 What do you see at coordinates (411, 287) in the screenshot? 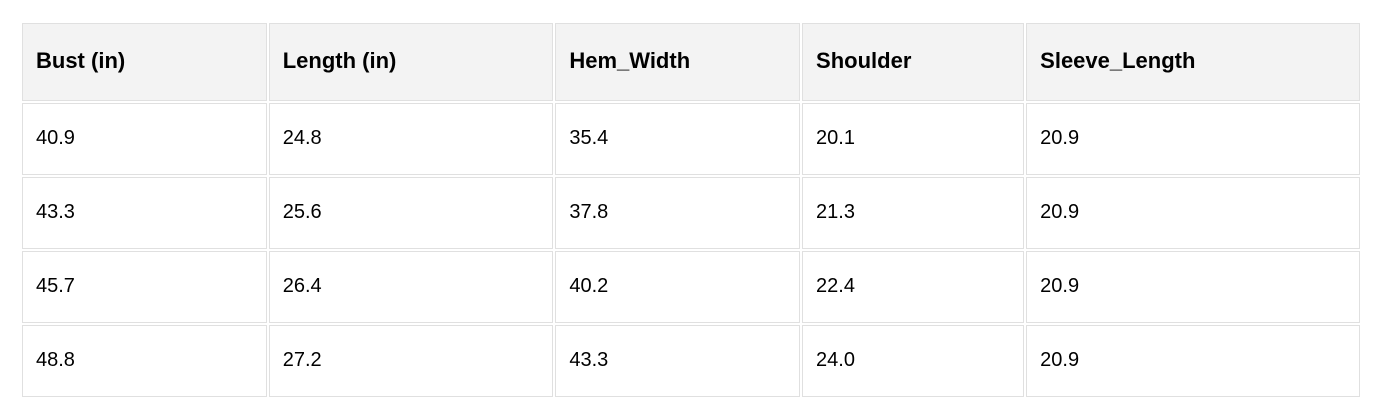
I see `table-cell: 26.4` at bounding box center [411, 287].